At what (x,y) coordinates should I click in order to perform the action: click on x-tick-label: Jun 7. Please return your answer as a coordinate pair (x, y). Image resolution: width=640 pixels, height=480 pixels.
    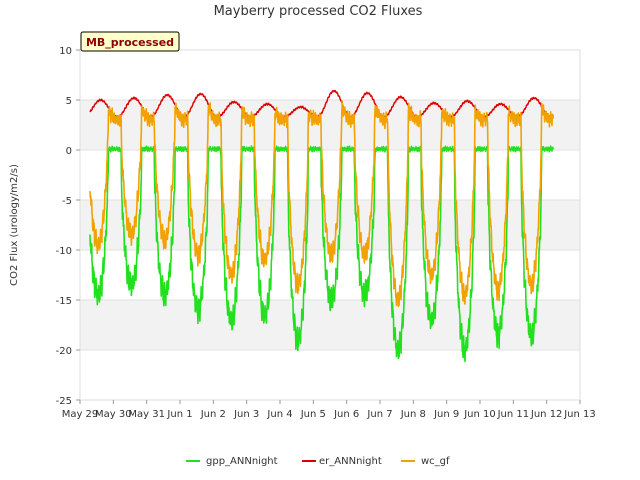
    Looking at the image, I should click on (379, 414).